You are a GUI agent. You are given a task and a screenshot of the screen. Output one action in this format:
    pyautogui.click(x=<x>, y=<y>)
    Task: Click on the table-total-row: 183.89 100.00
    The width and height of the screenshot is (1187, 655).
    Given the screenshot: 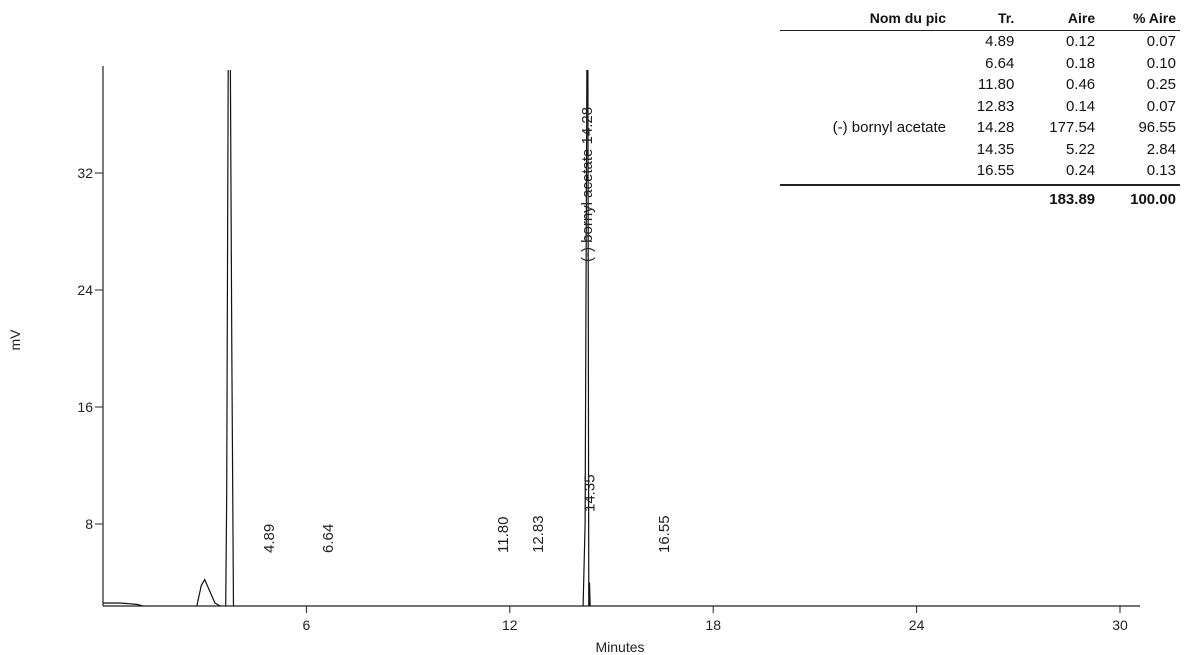 What is the action you would take?
    pyautogui.click(x=980, y=198)
    